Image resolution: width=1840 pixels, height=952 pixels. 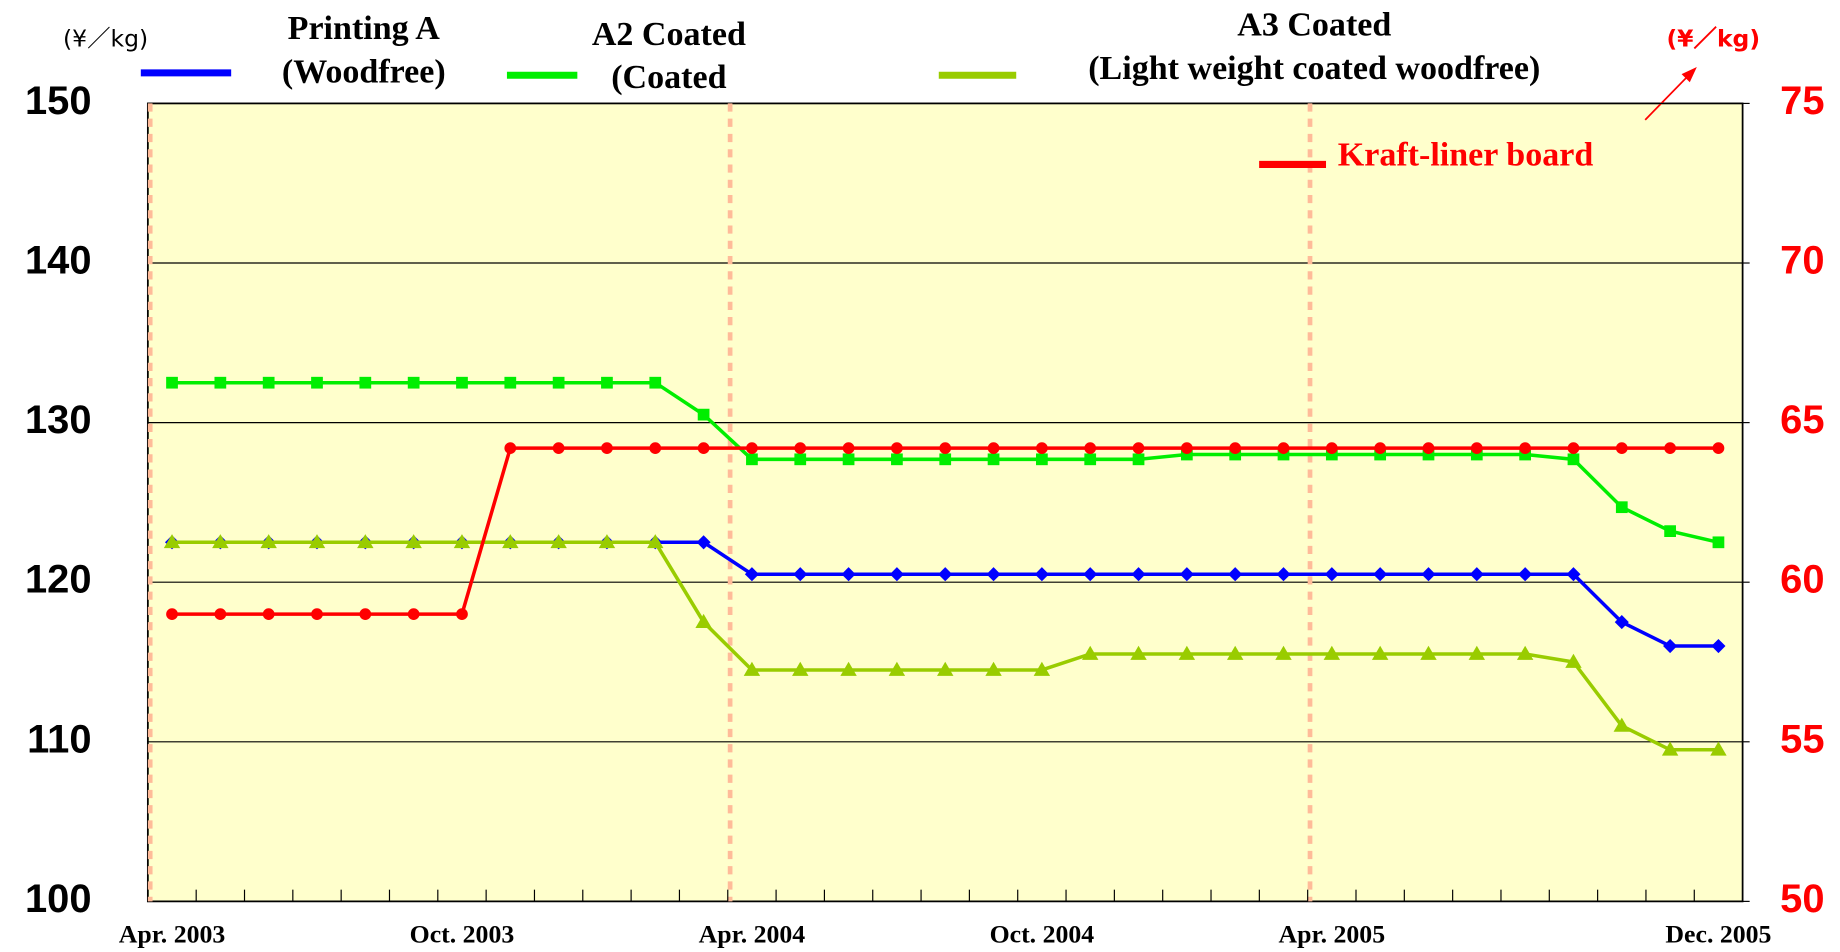 What do you see at coordinates (1802, 420) in the screenshot?
I see `y2-tick-label: 65` at bounding box center [1802, 420].